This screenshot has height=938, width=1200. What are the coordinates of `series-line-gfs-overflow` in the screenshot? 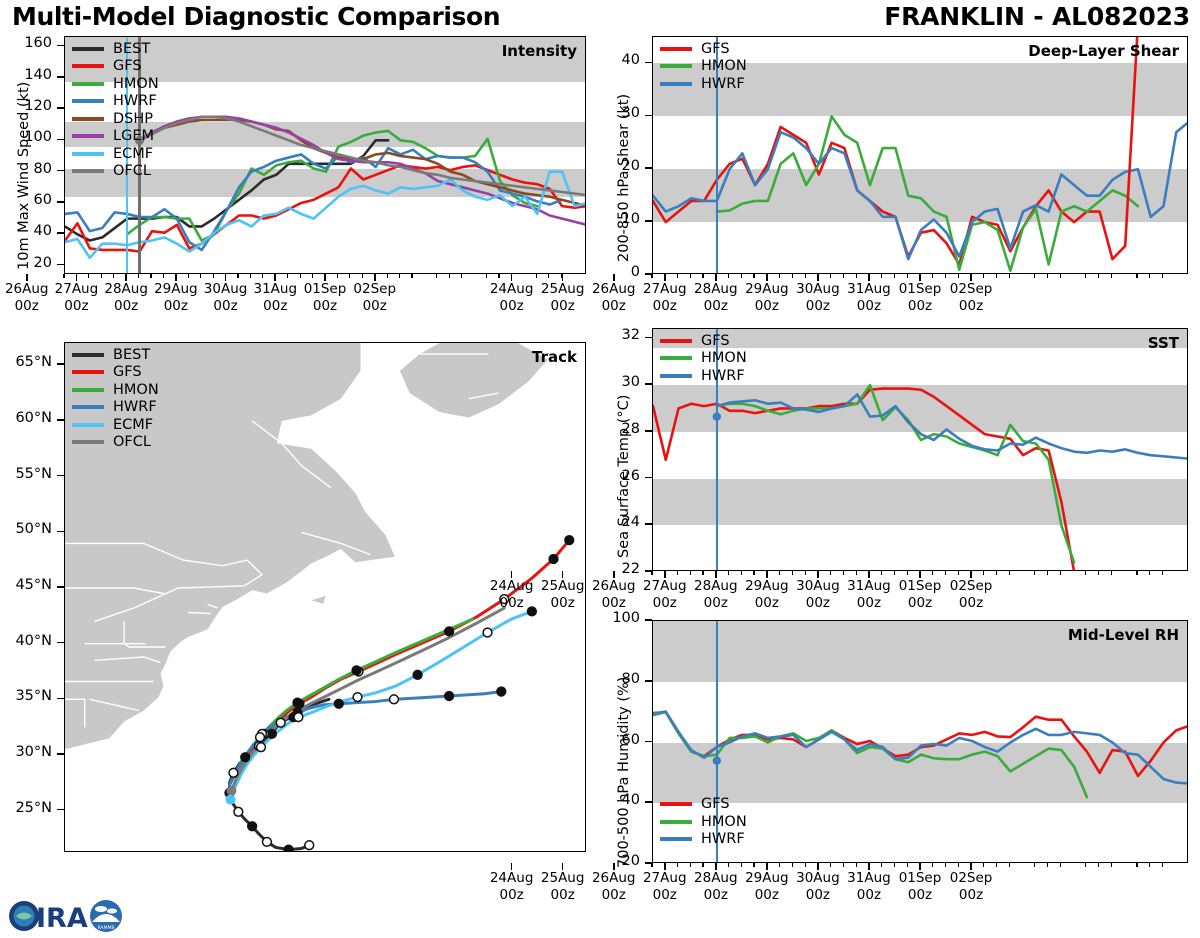 It's located at (1131, 141).